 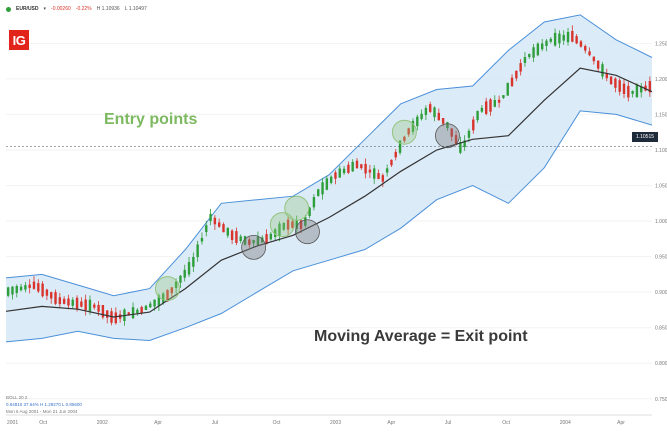 I want to click on indicator-name: BOLL 20 2, so click(x=17, y=397).